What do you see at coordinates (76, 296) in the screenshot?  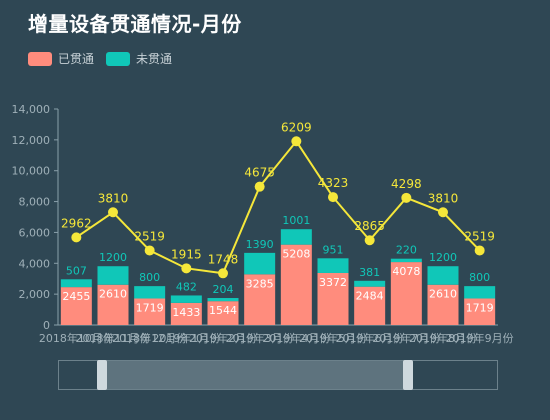 I see `data-label-through: 2455` at bounding box center [76, 296].